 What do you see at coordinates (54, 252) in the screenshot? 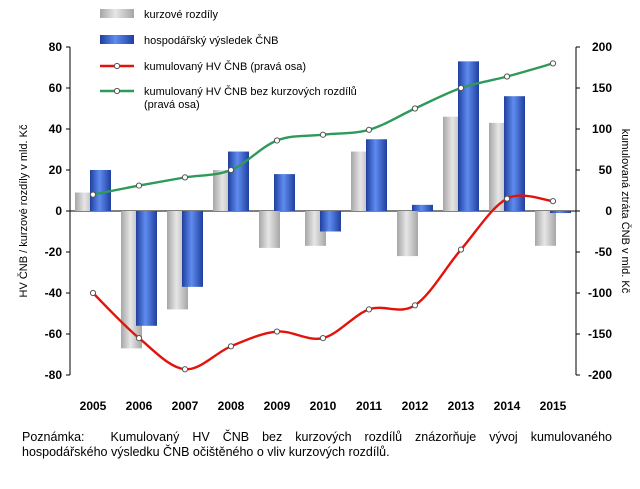
I see `left-tick-label: -20` at bounding box center [54, 252].